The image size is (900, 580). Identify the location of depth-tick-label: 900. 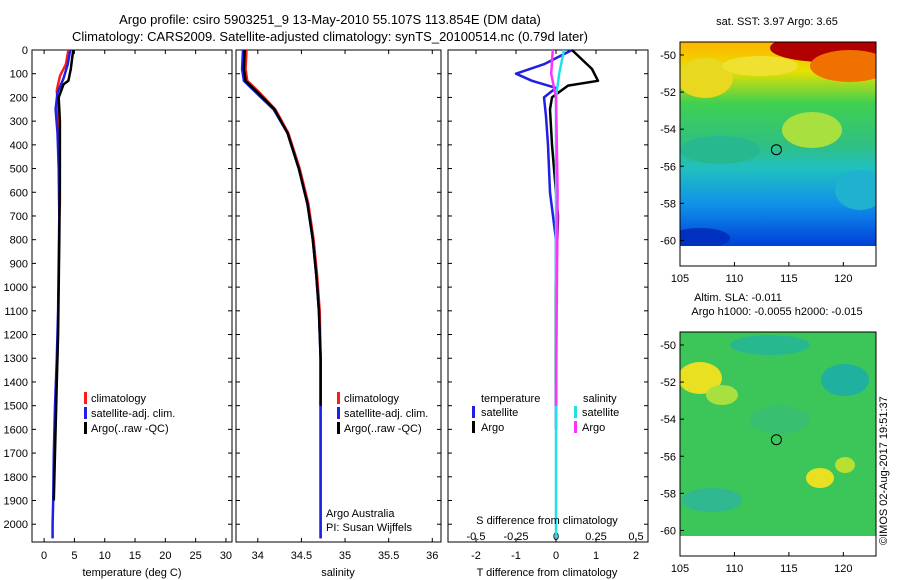
(19, 264).